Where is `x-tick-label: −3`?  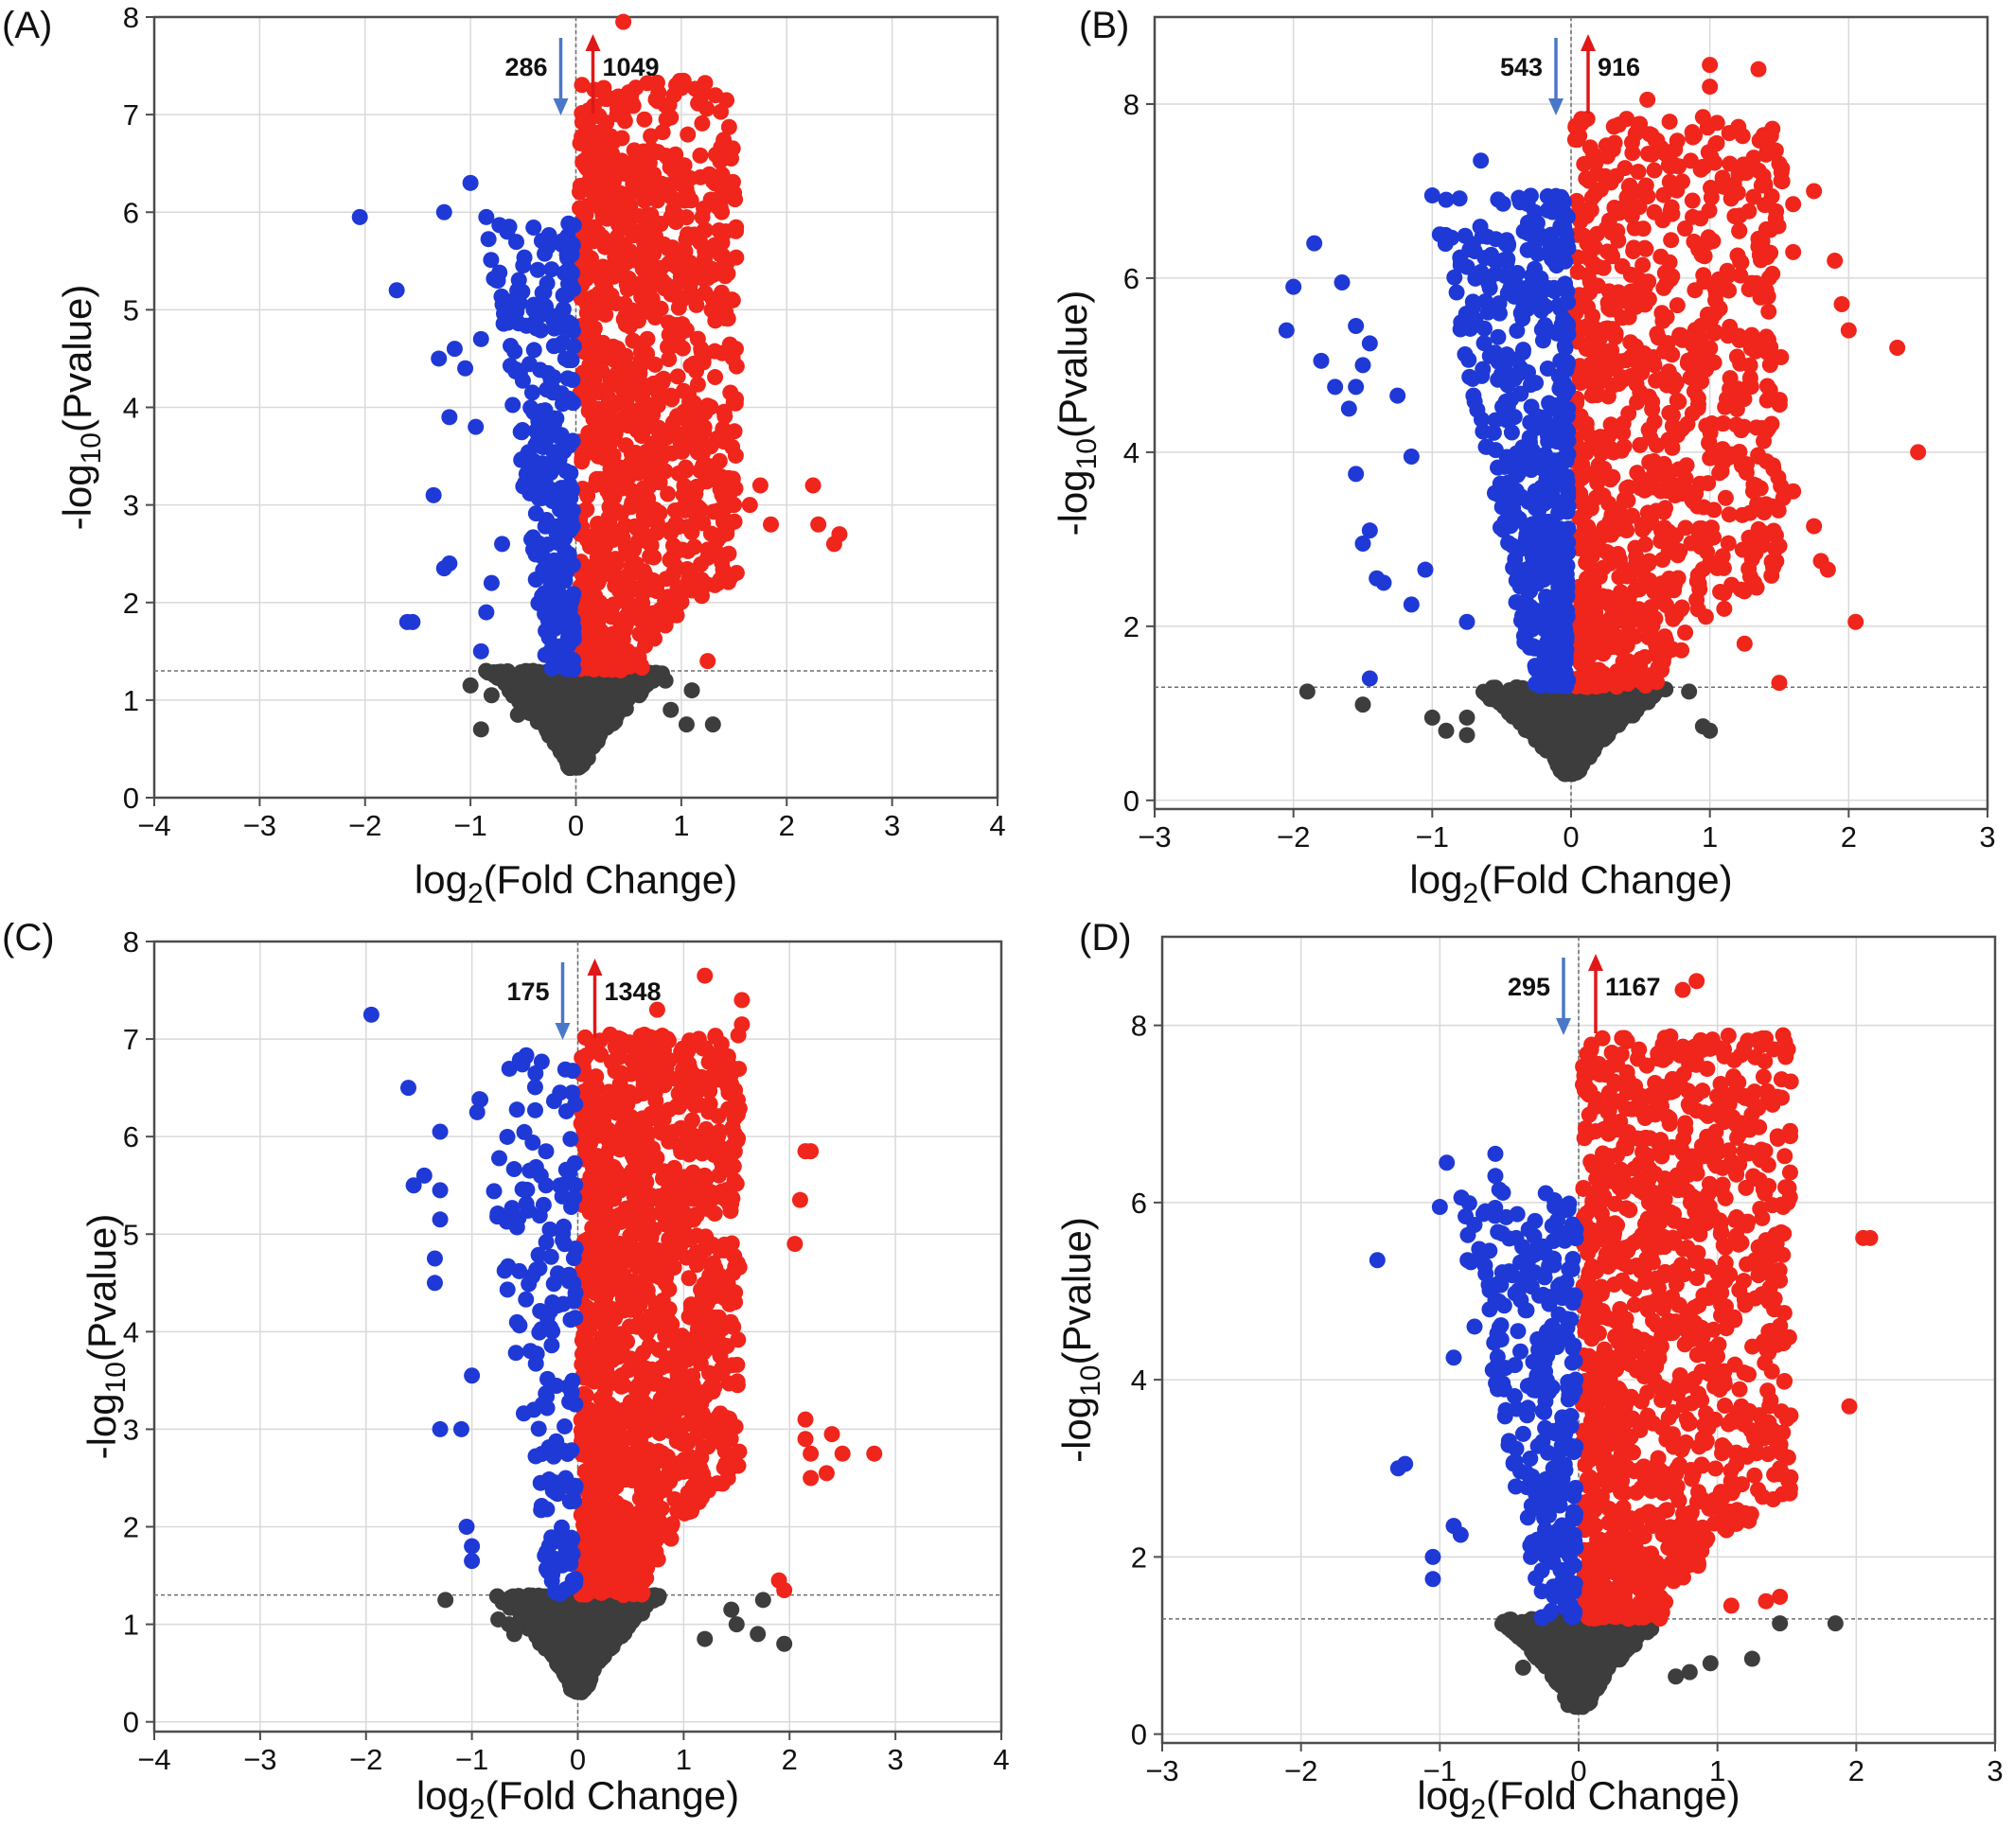 x-tick-label: −3 is located at coordinates (259, 826).